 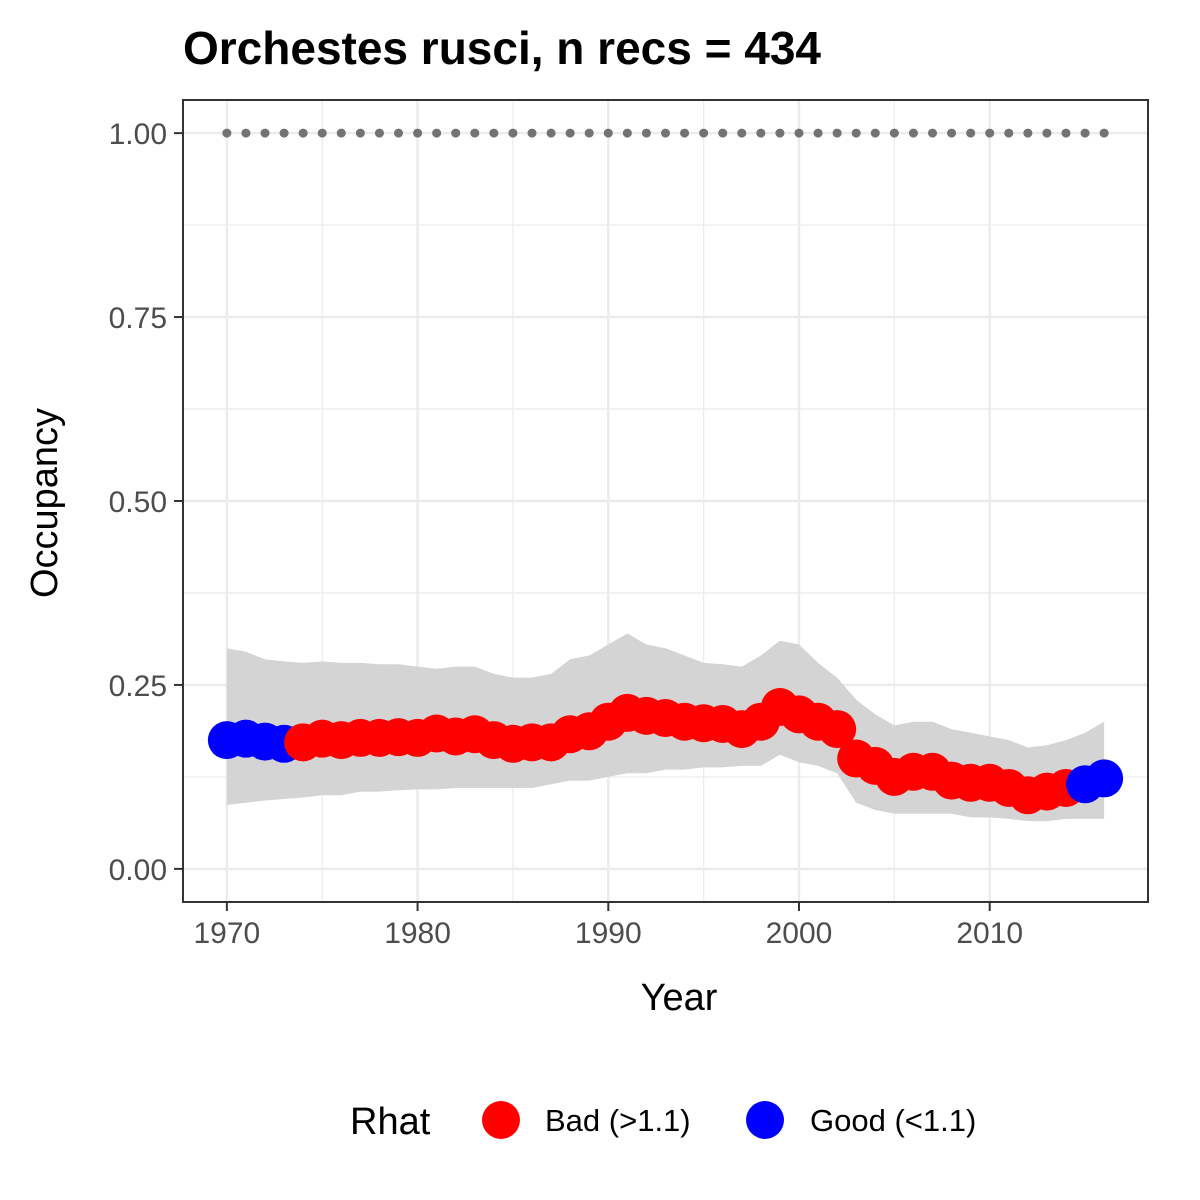 I want to click on x-tick-label: 2010, so click(x=989, y=933).